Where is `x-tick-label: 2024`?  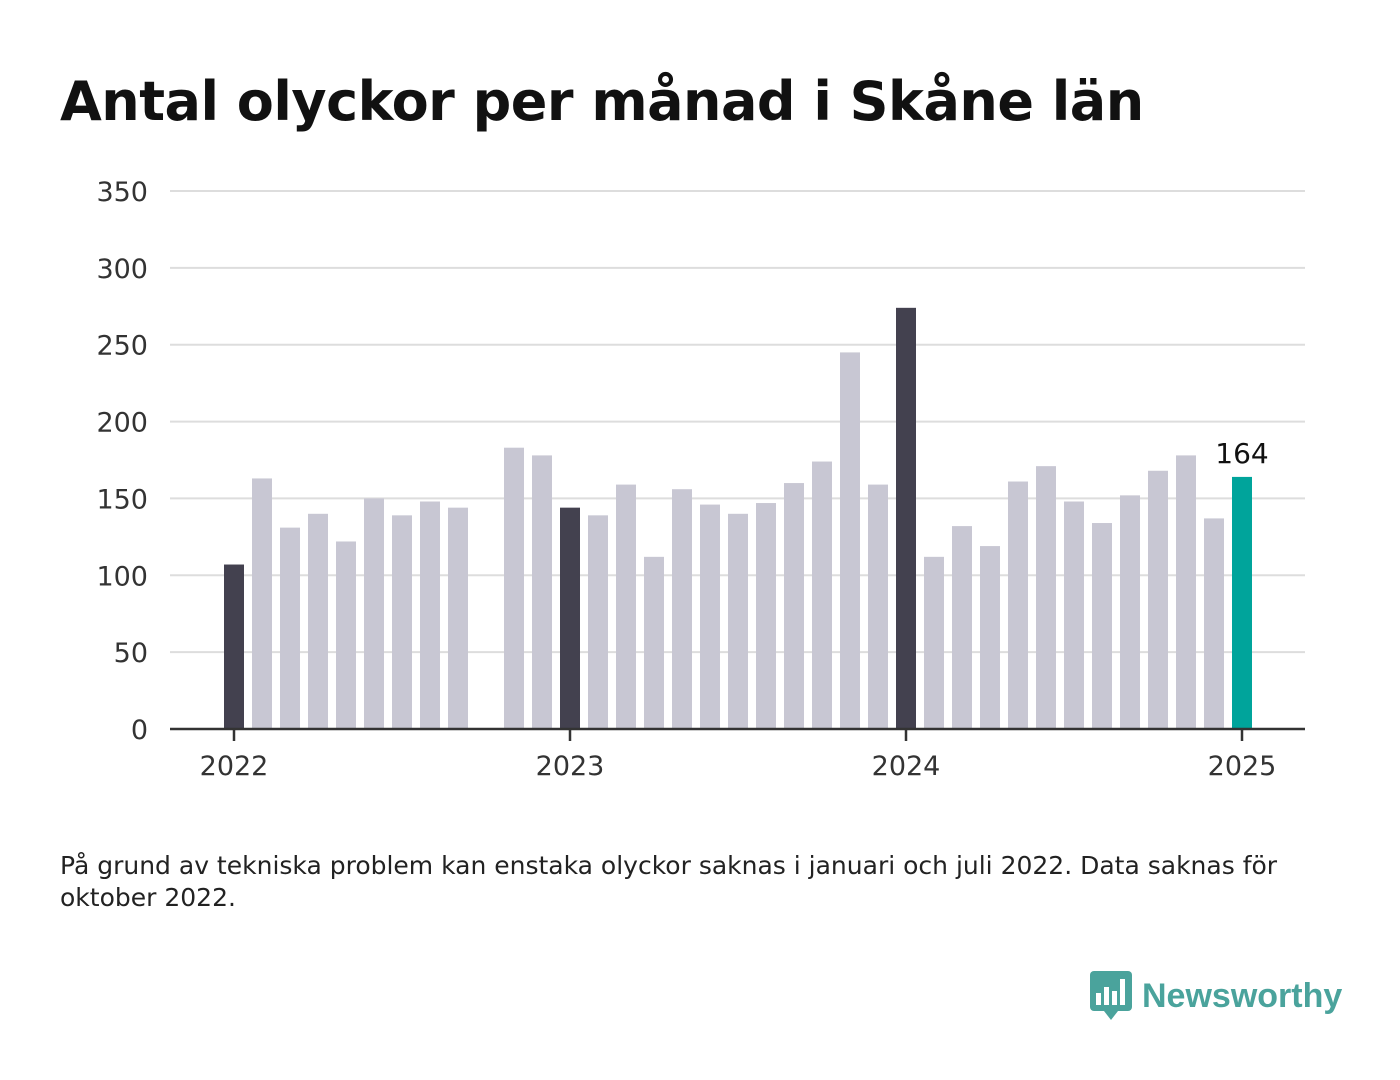 x-tick-label: 2024 is located at coordinates (906, 766).